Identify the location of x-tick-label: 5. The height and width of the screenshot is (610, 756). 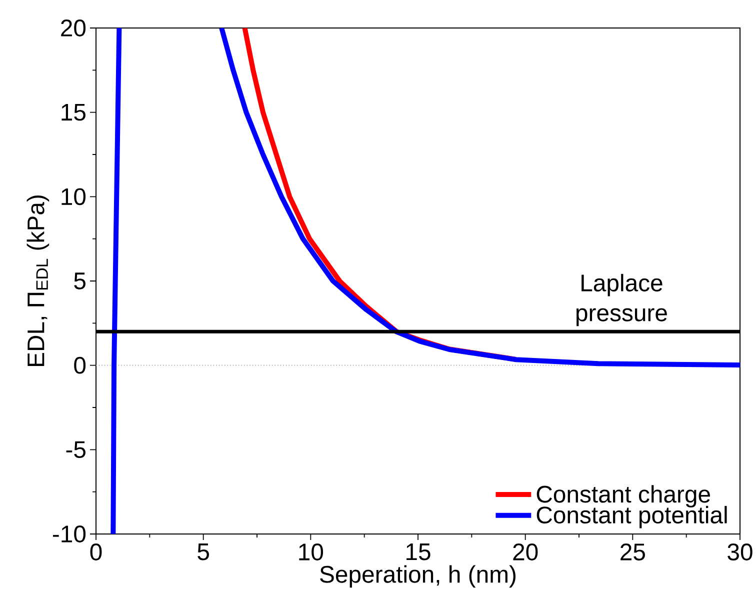
(203, 552).